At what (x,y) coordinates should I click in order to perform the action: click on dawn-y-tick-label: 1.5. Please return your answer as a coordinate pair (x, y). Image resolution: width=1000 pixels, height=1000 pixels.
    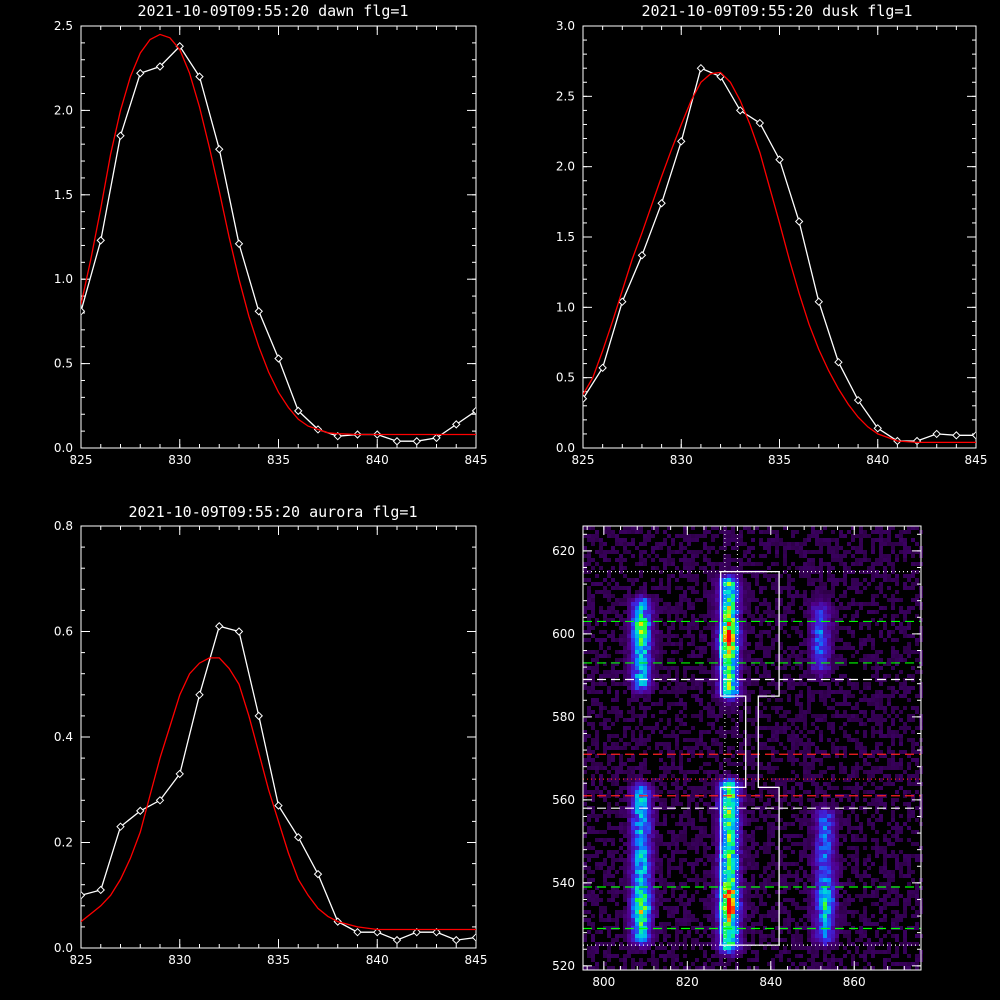
    Looking at the image, I should click on (63, 195).